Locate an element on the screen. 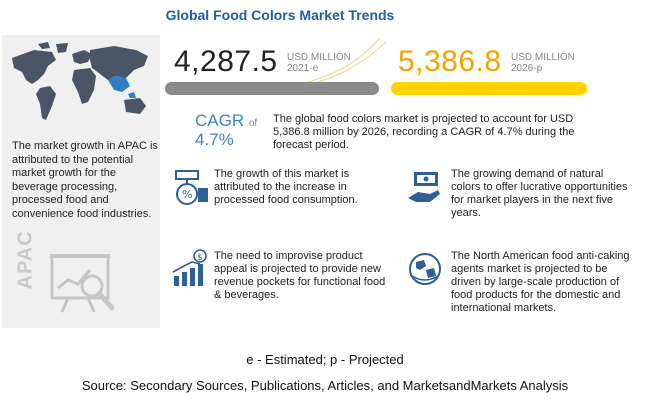  estimate-note: e - Estimated; p - Projected is located at coordinates (325, 359).